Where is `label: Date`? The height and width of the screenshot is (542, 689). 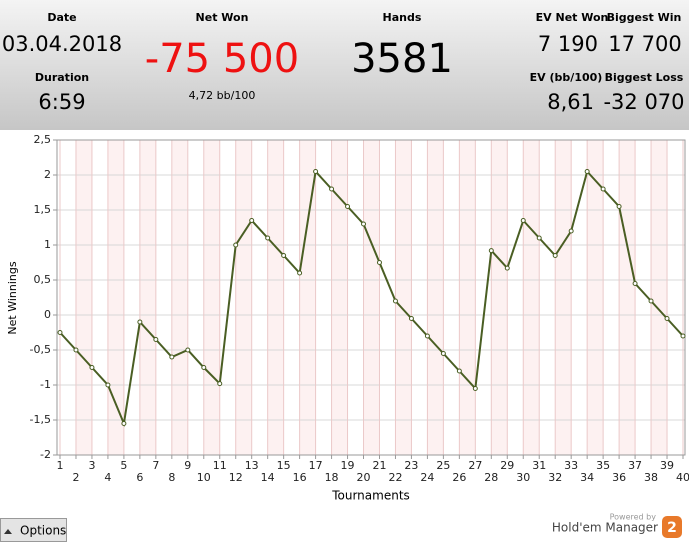
label: Date is located at coordinates (61, 17).